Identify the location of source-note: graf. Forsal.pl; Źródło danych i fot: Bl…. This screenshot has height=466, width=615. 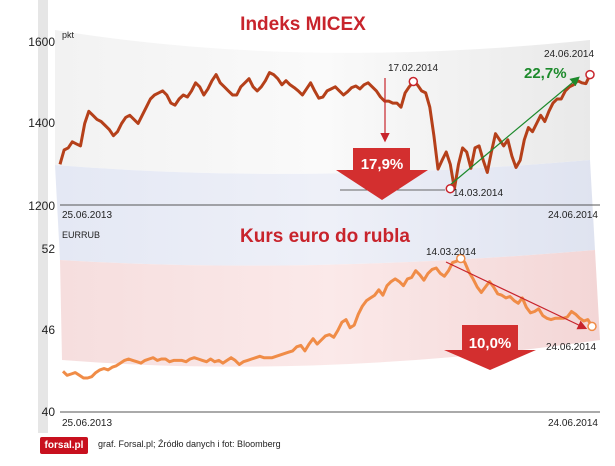
(189, 444).